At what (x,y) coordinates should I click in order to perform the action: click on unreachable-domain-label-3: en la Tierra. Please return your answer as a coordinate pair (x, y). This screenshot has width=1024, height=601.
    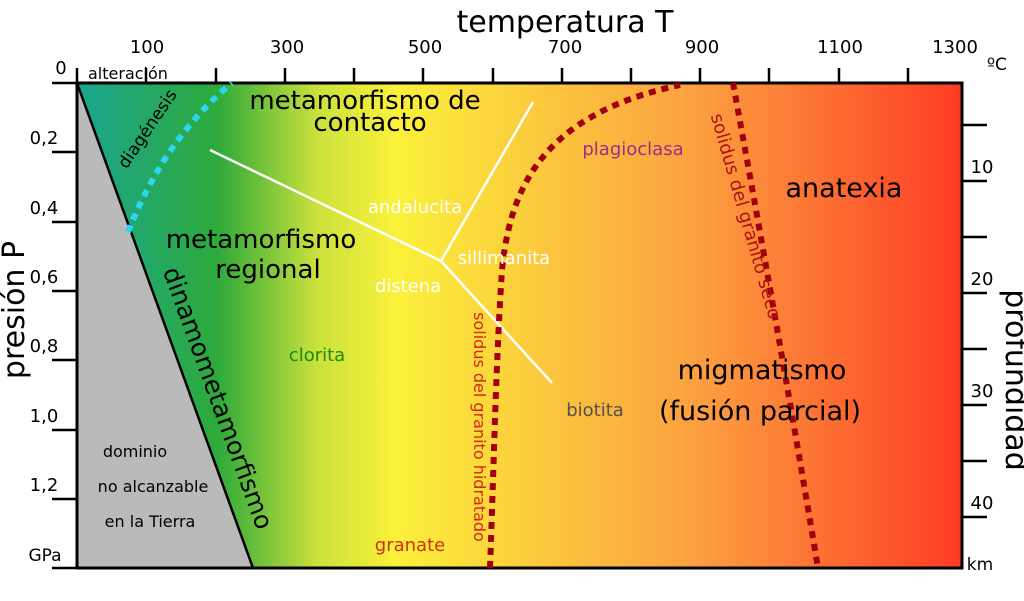
    Looking at the image, I should click on (150, 521).